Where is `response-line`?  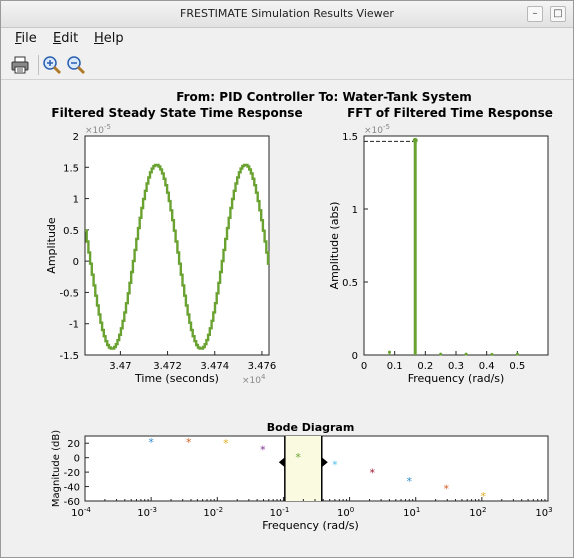
response-line is located at coordinates (177, 256).